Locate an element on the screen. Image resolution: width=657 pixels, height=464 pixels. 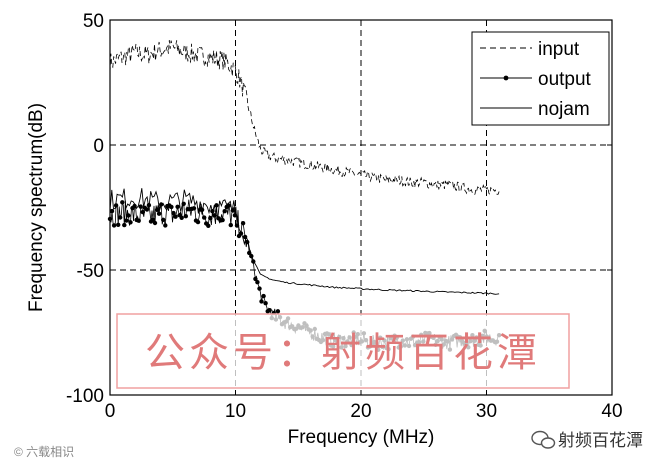
footer-right-logo: 射频百花潭 is located at coordinates (587, 440).